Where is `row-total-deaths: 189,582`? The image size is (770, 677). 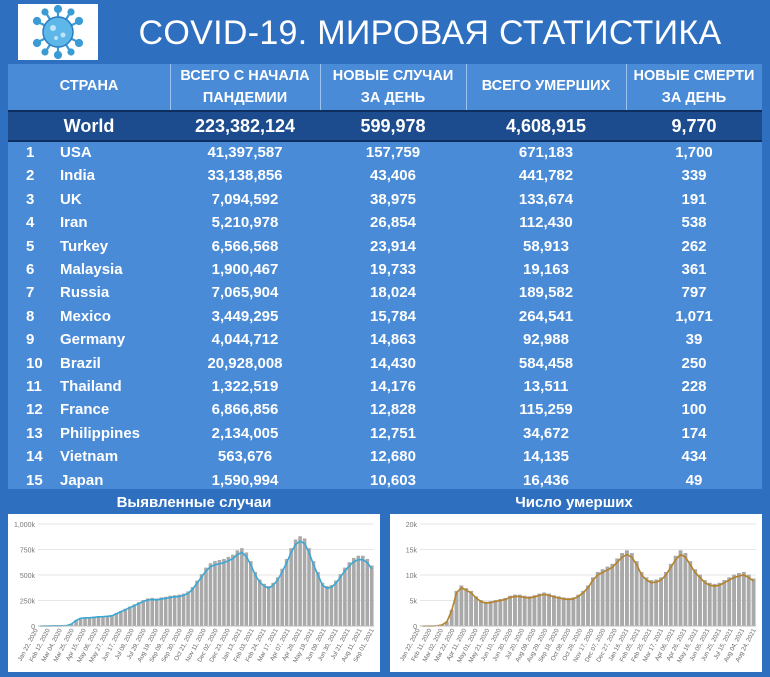 row-total-deaths: 189,582 is located at coordinates (546, 292).